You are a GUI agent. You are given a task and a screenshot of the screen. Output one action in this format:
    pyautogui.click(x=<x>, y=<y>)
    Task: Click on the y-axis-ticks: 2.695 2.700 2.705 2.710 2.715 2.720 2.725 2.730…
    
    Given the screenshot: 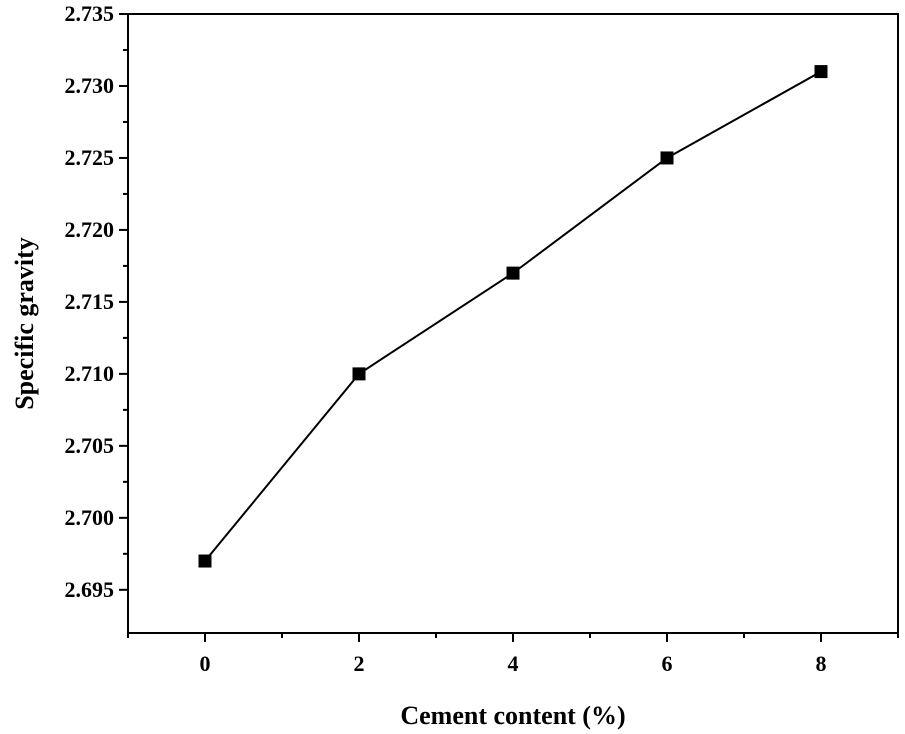 What is the action you would take?
    pyautogui.click(x=96, y=301)
    